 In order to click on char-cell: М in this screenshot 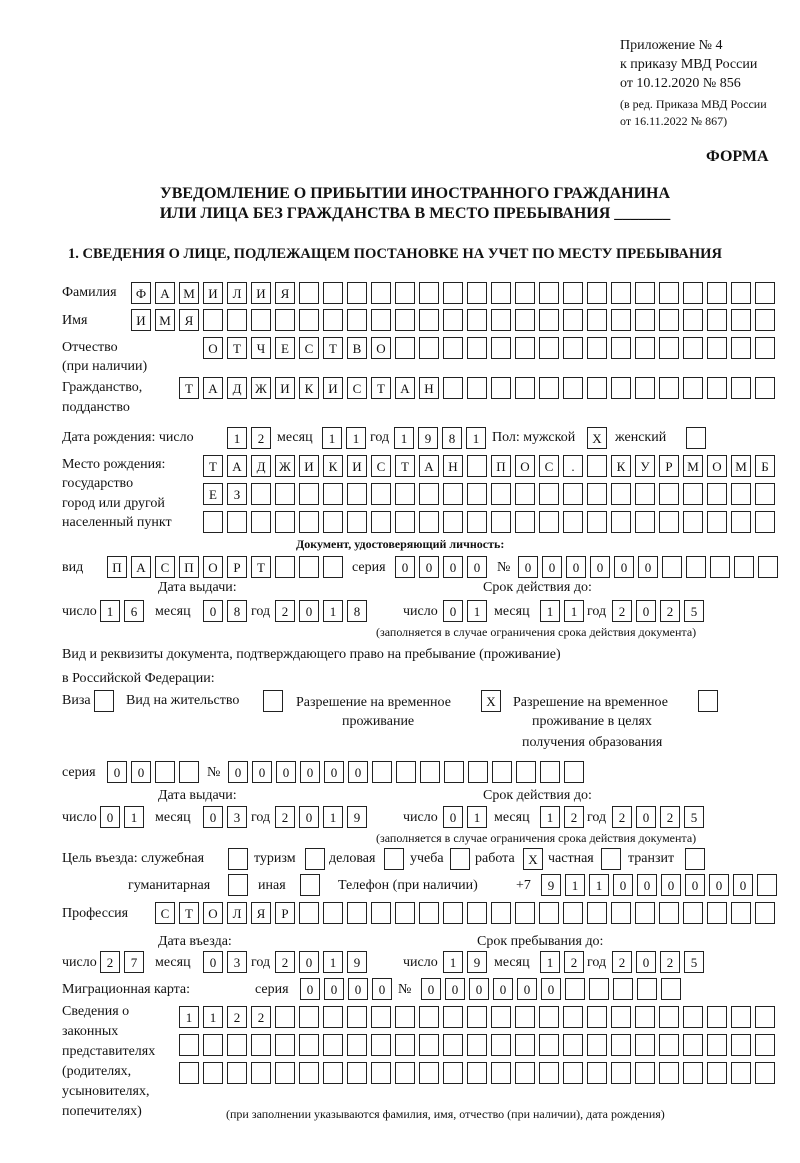, I will do `click(741, 466)`.